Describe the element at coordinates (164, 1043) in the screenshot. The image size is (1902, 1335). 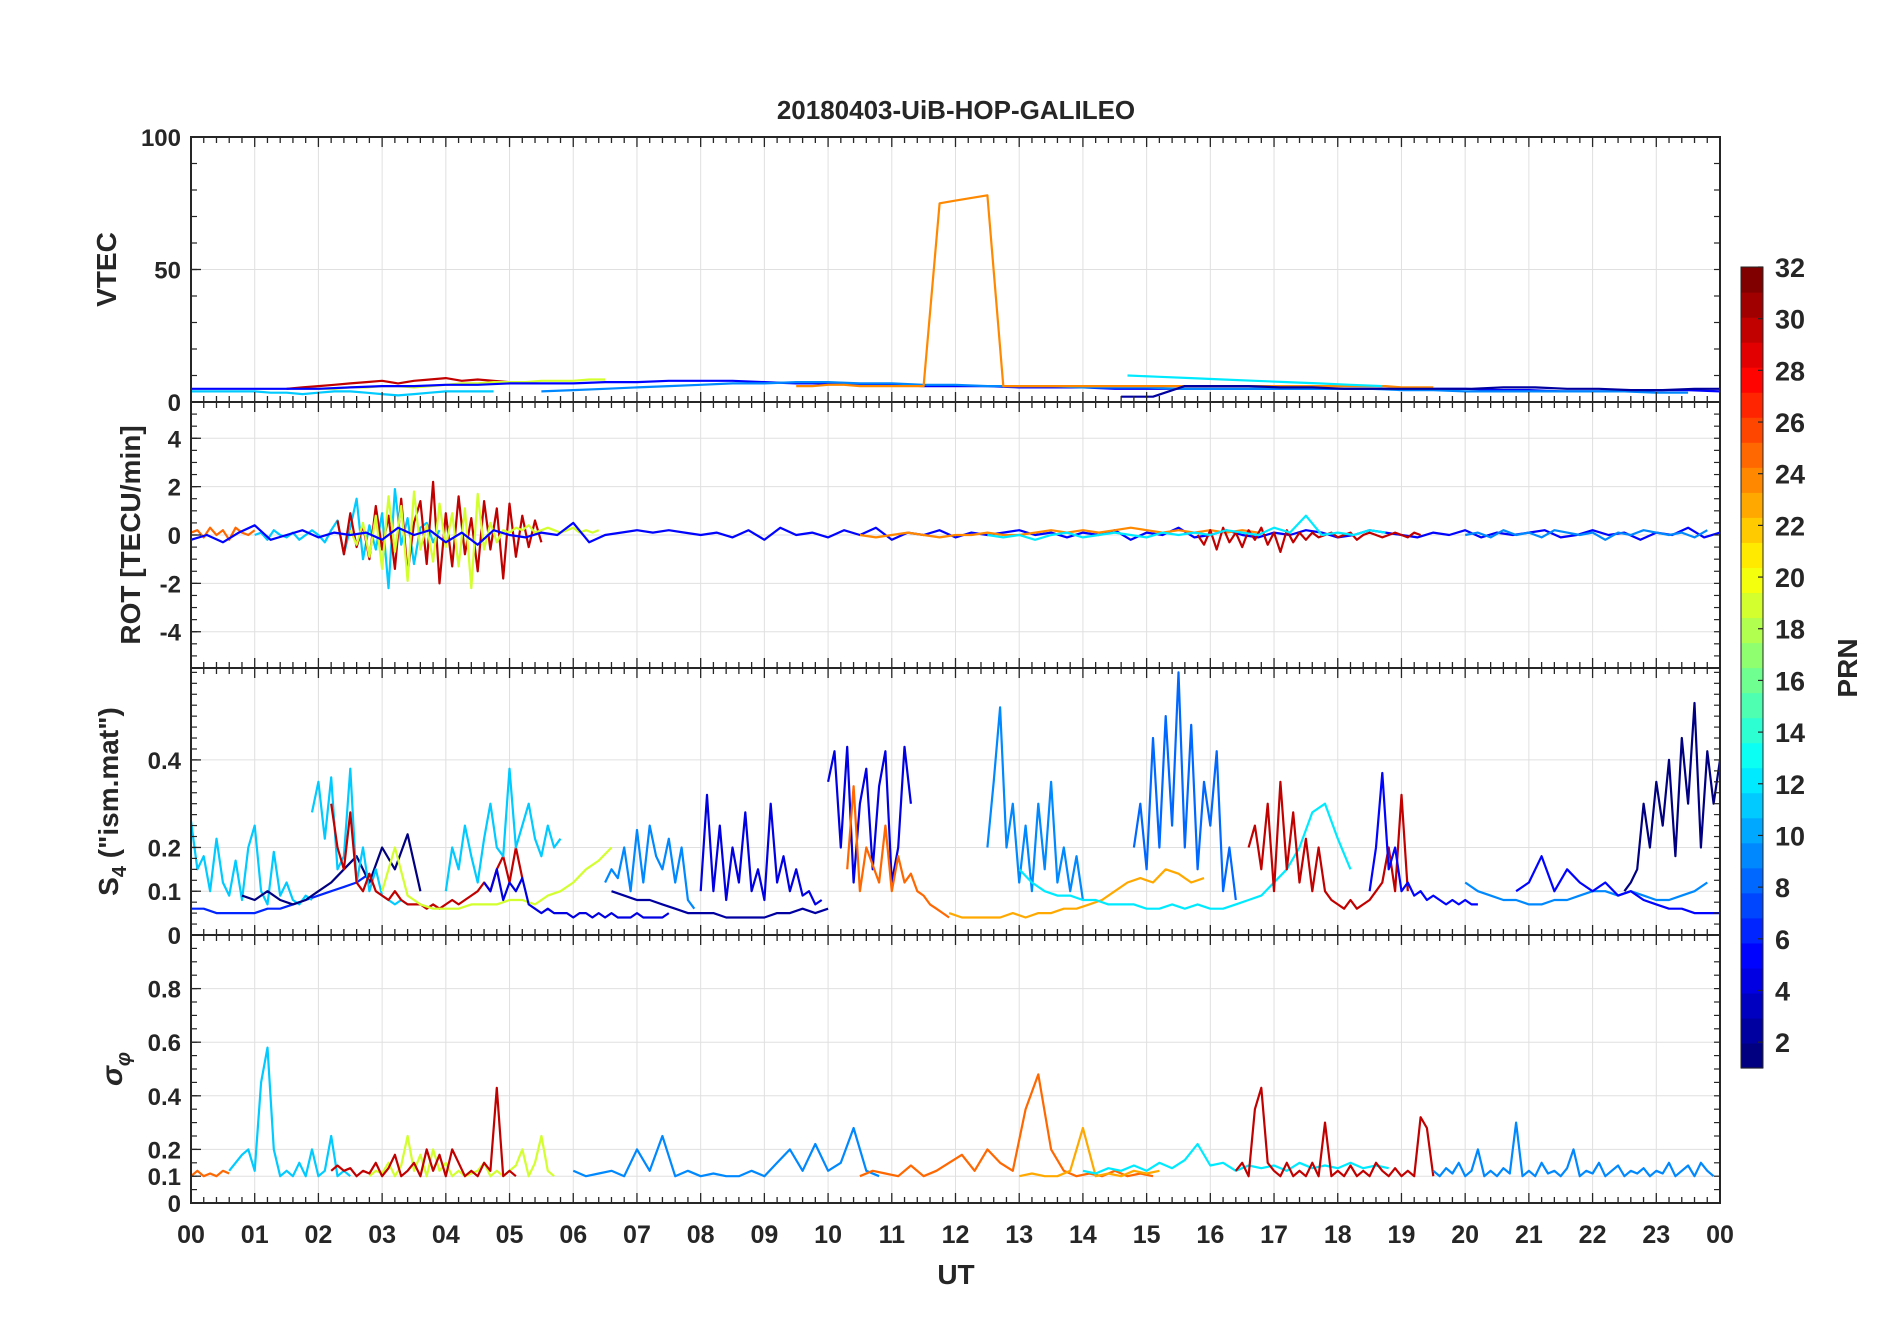
I see `y-tick-label: 0.6` at that location.